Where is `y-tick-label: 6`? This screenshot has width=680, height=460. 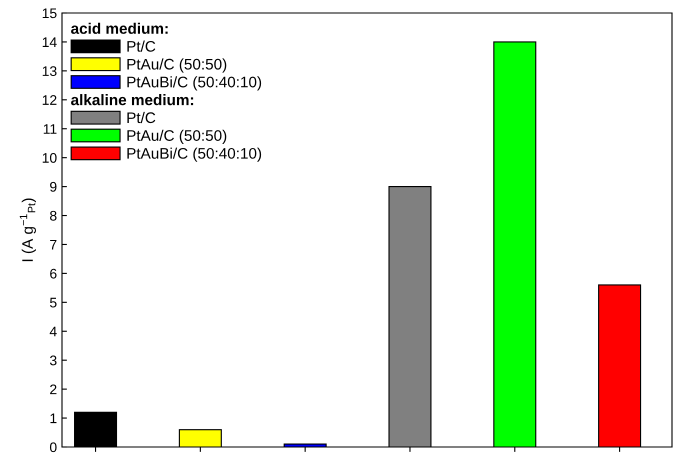
y-tick-label: 6 is located at coordinates (53, 273).